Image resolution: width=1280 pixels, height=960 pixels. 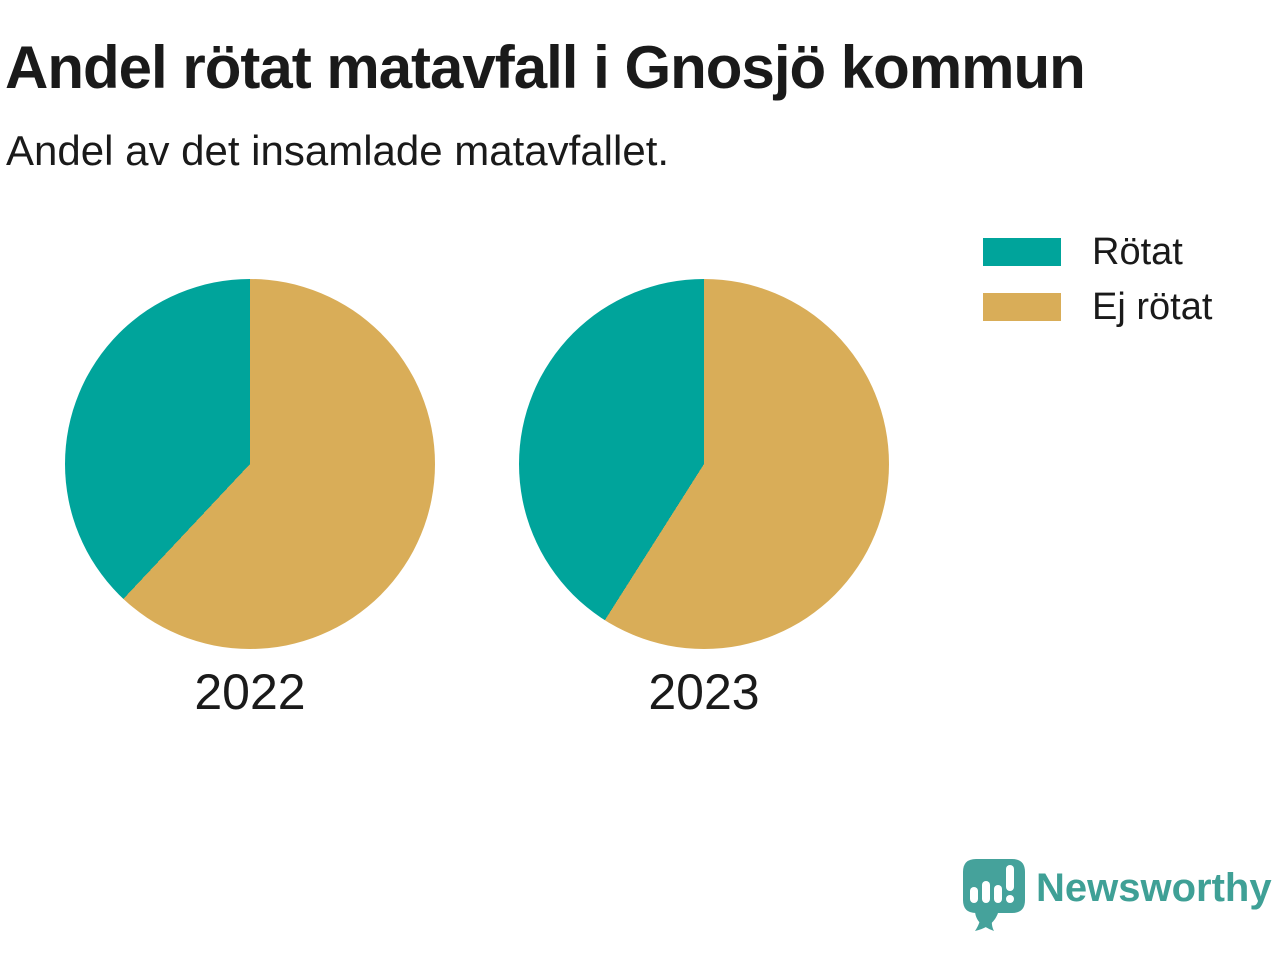 I want to click on pie-year-label-2022: 2022, so click(x=250, y=692).